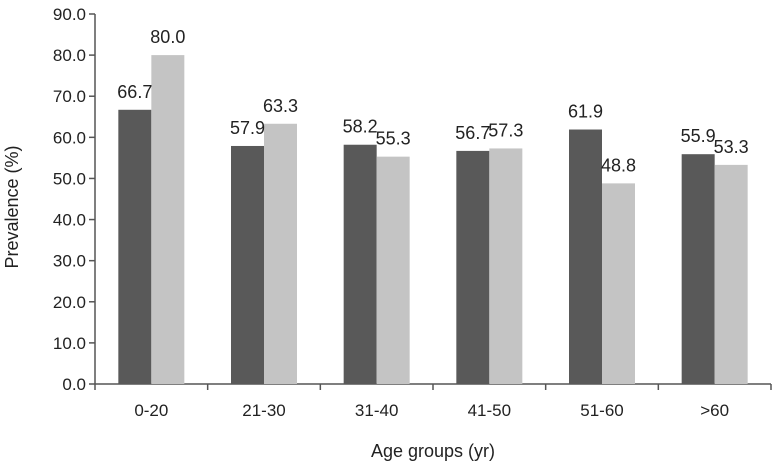 The image size is (772, 462). I want to click on data-label: 55.9, so click(698, 136).